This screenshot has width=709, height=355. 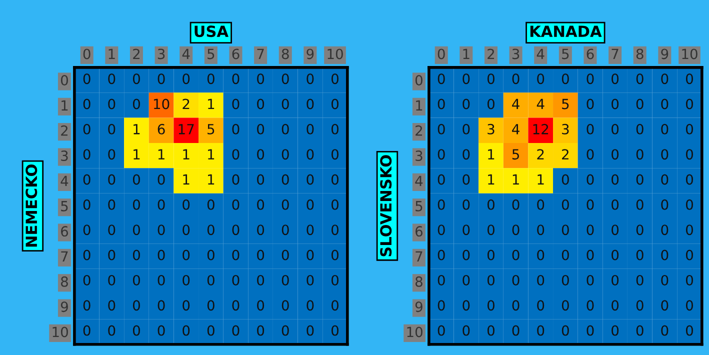 I want to click on x-tick-label: 6, so click(x=590, y=54).